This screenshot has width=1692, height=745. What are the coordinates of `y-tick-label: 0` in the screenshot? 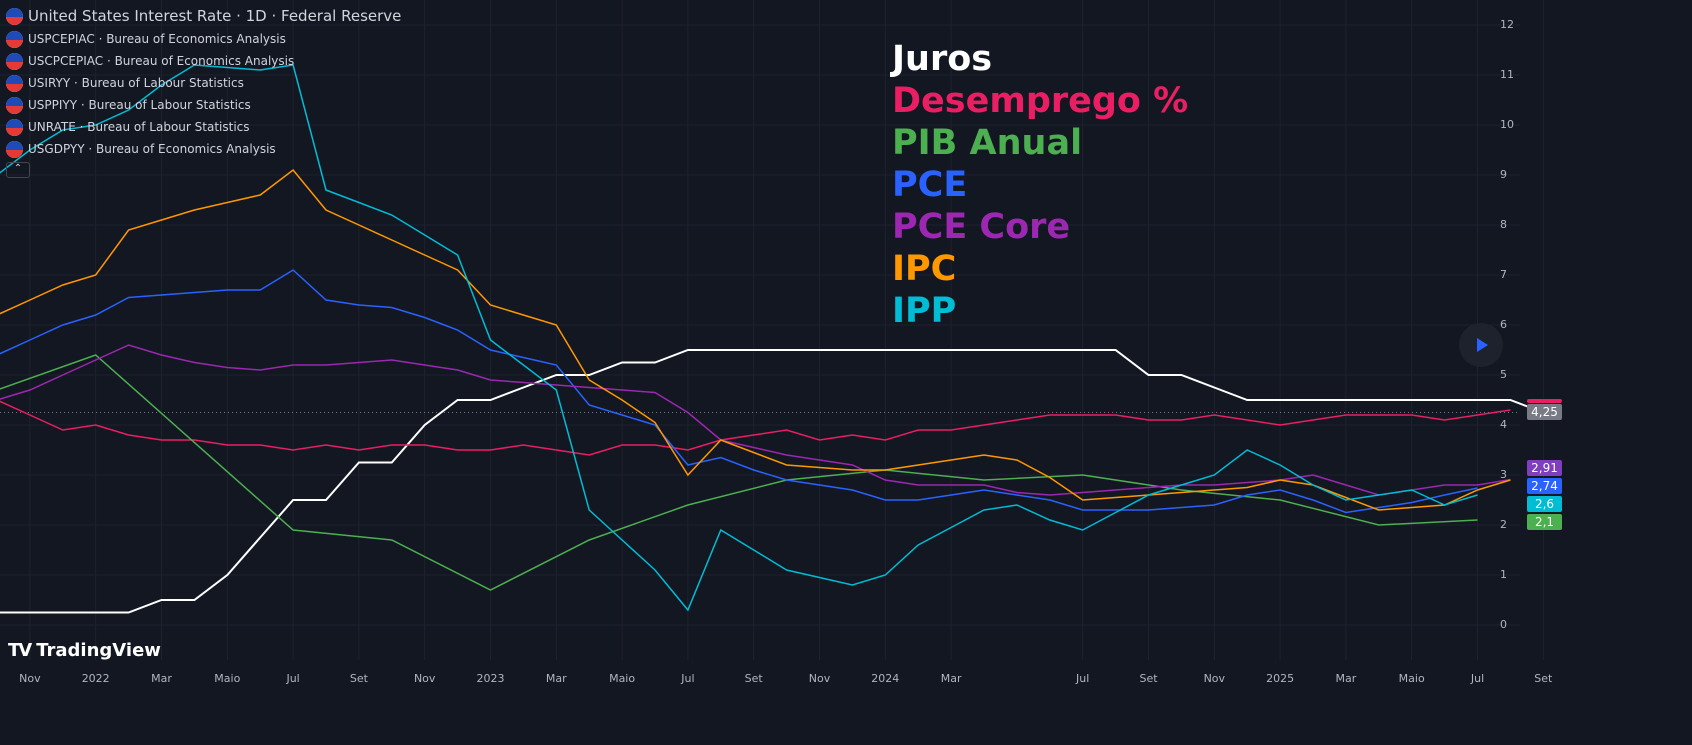 It's located at (1503, 624).